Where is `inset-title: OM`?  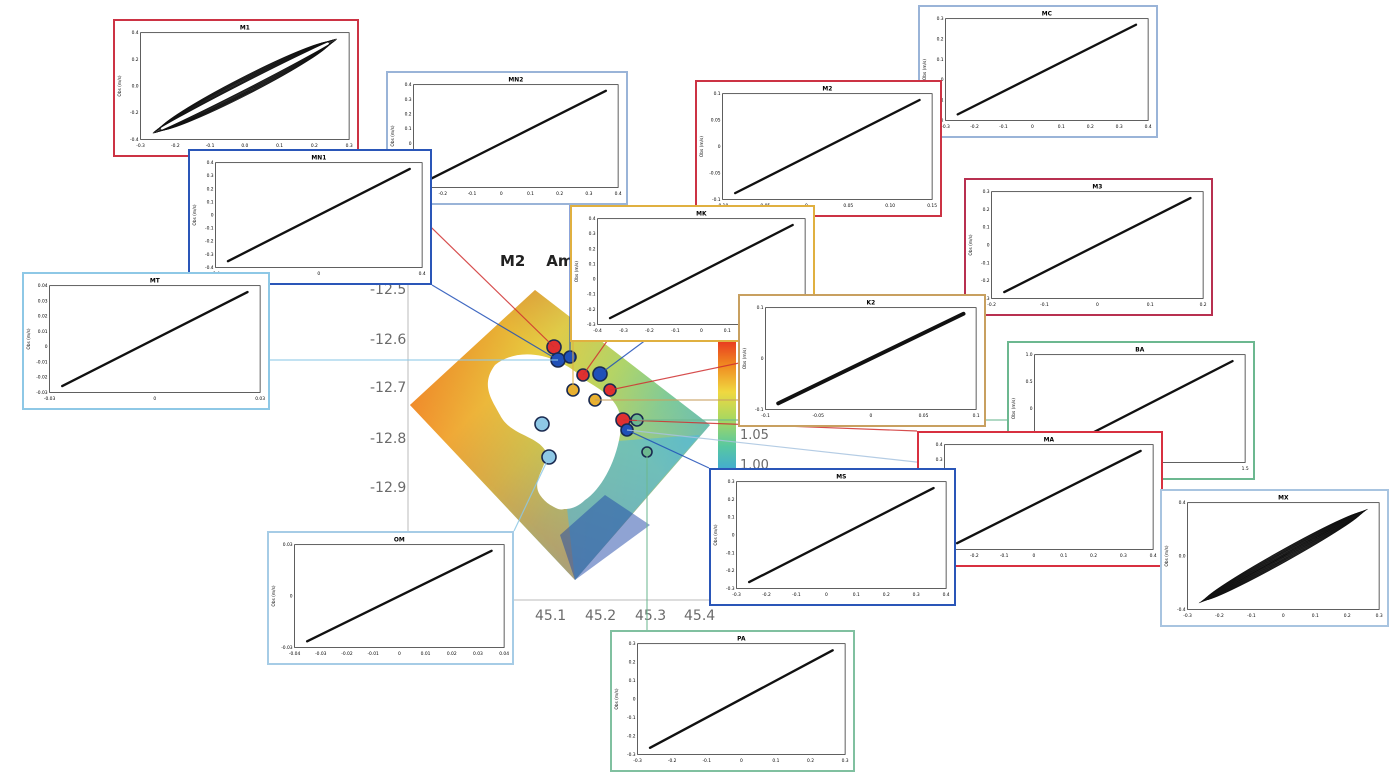
inset-title: OM is located at coordinates (399, 541).